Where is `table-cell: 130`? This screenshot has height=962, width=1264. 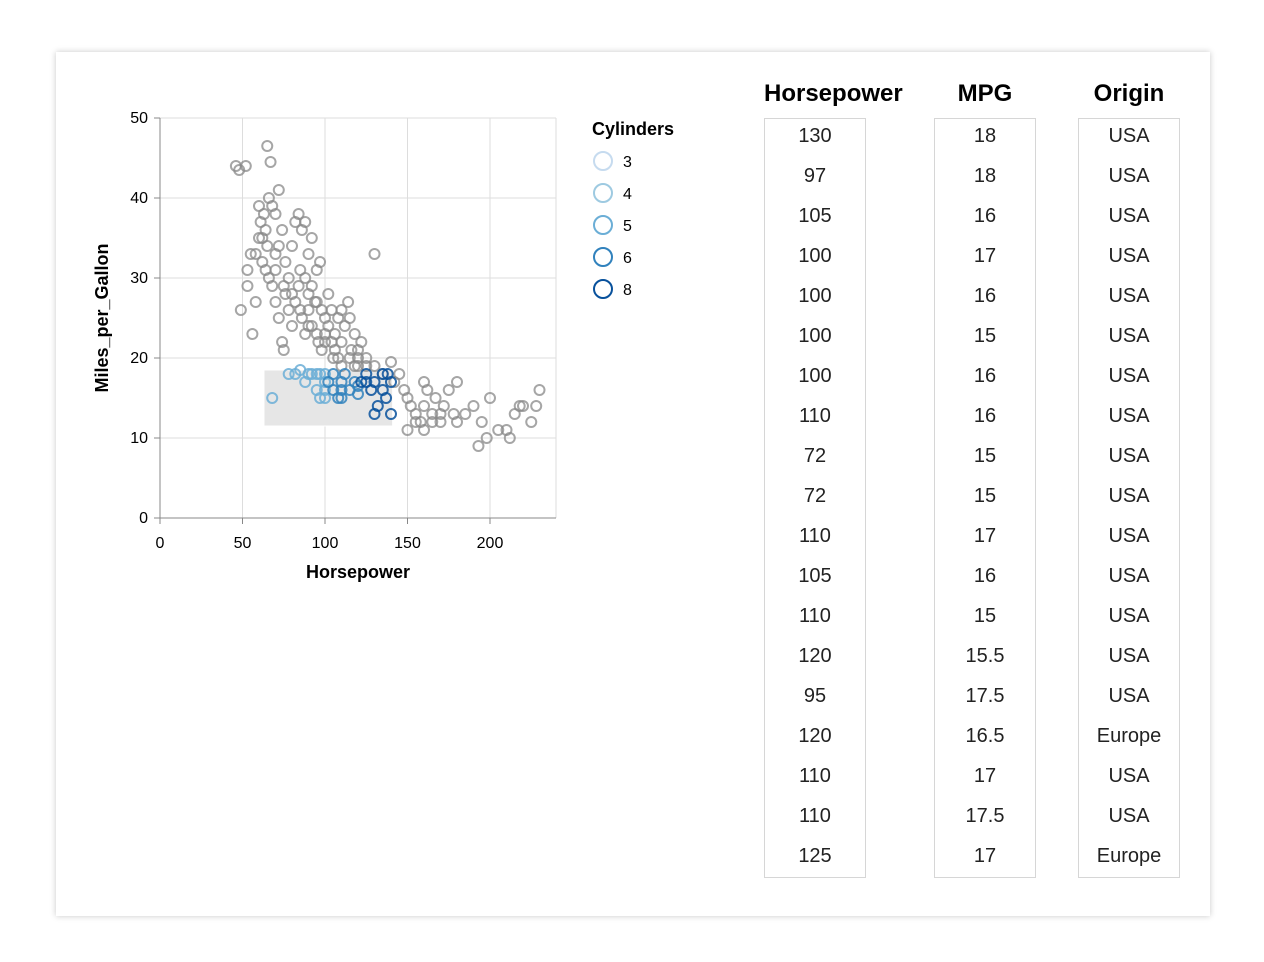 table-cell: 130 is located at coordinates (815, 136).